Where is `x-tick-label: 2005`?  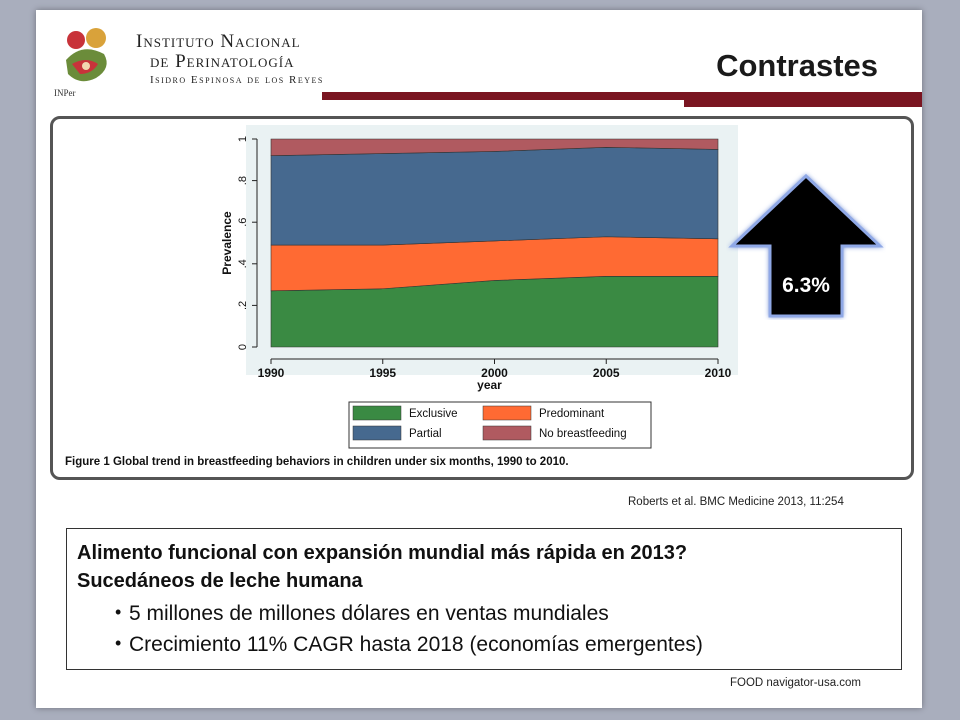
x-tick-label: 2005 is located at coordinates (606, 373).